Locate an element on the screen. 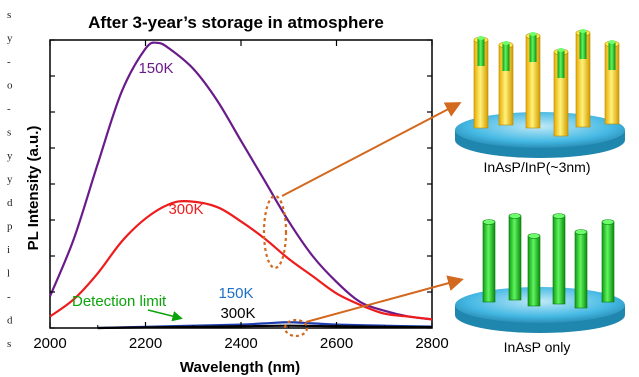 The width and height of the screenshot is (639, 377). label-300k-top: 300K is located at coordinates (185, 209).